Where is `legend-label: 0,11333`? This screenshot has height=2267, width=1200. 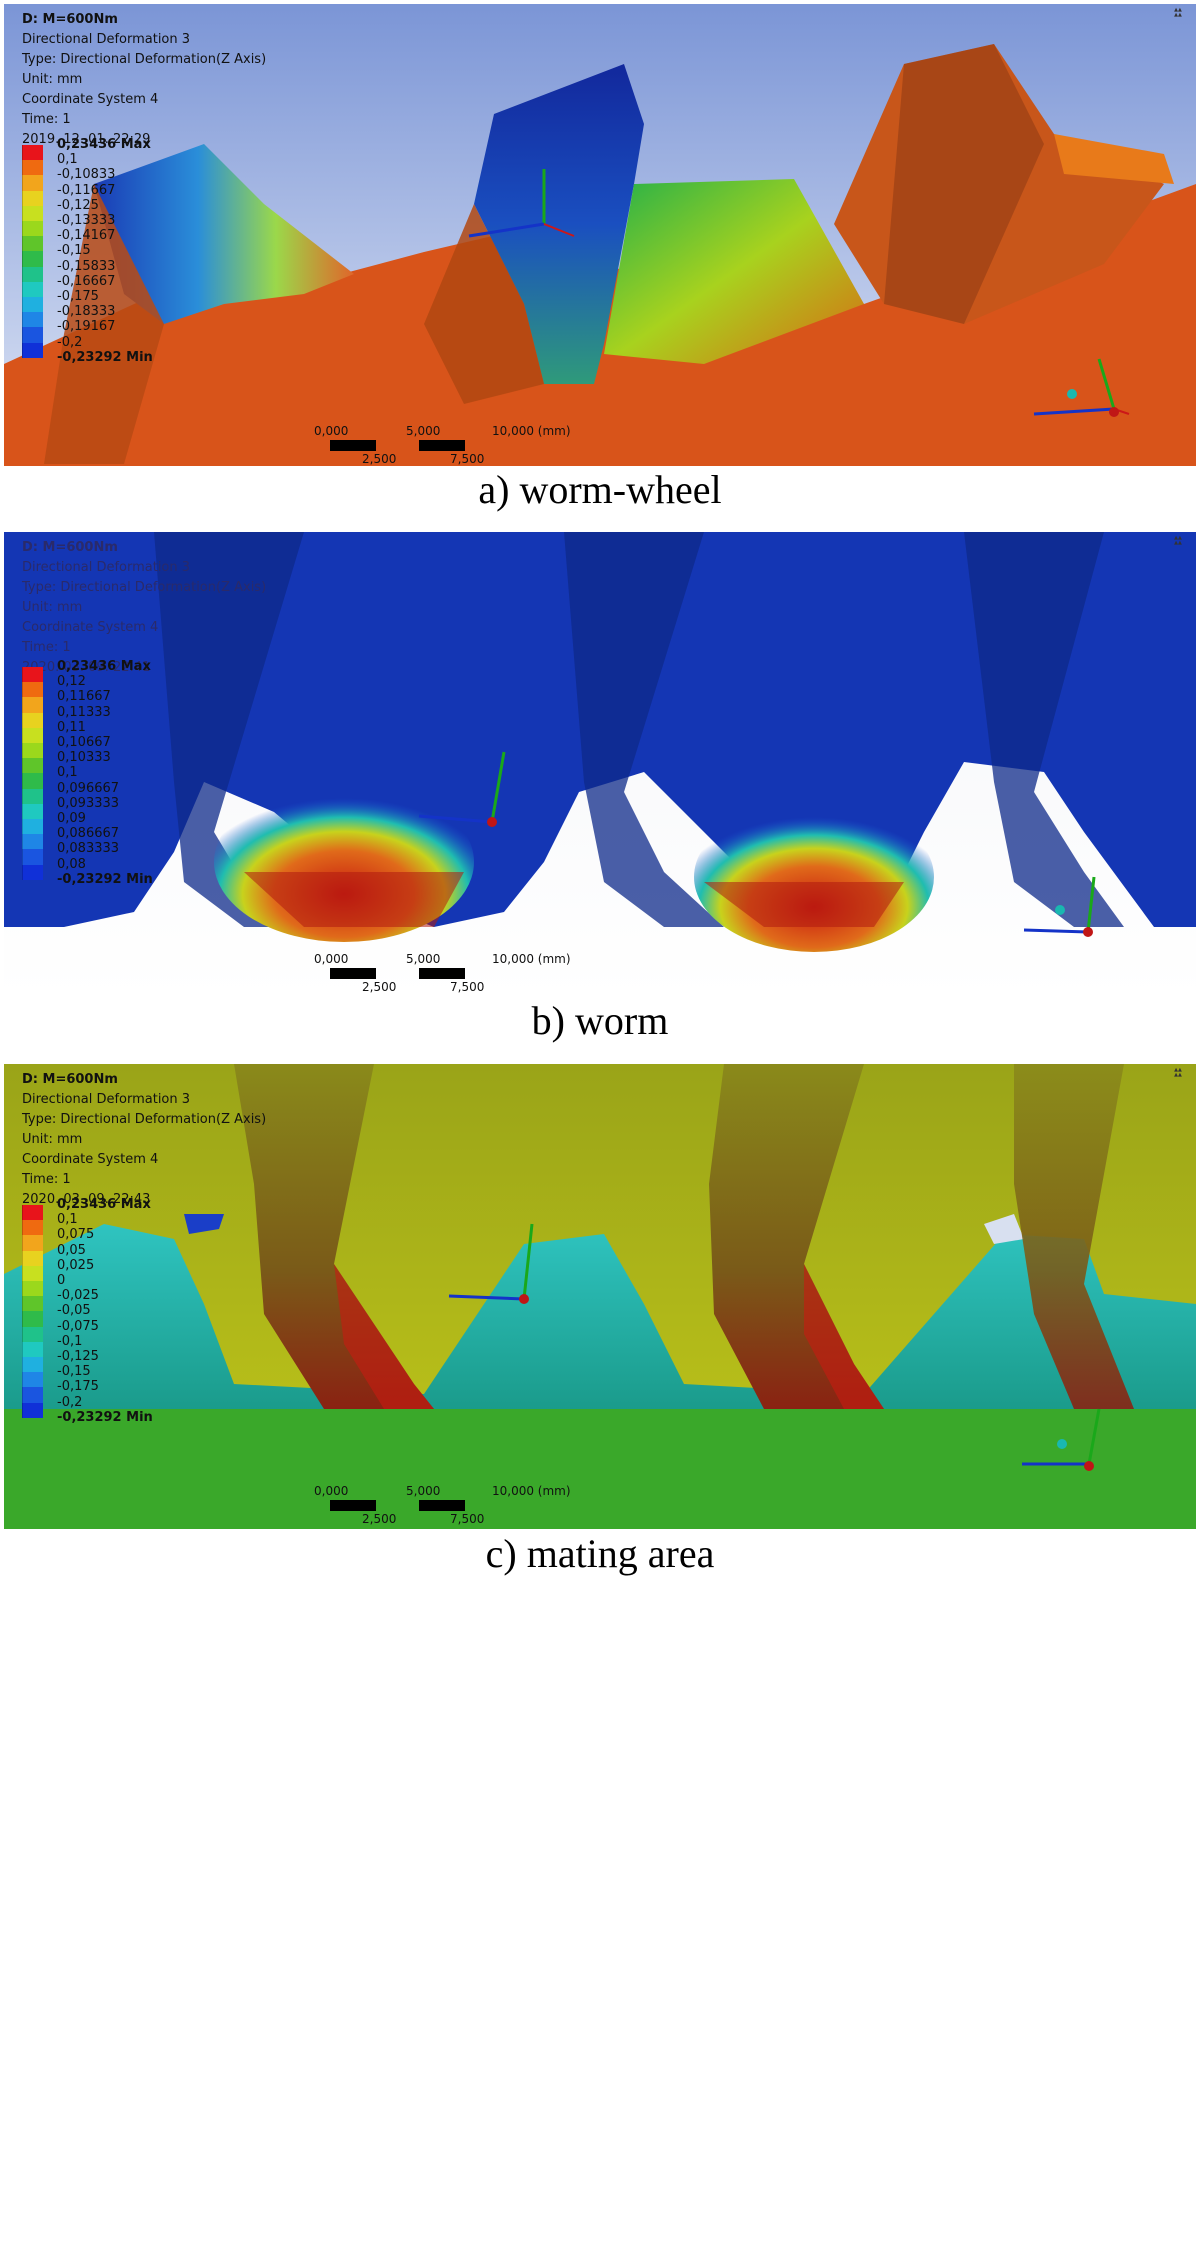
legend-label: 0,11333 is located at coordinates (84, 712).